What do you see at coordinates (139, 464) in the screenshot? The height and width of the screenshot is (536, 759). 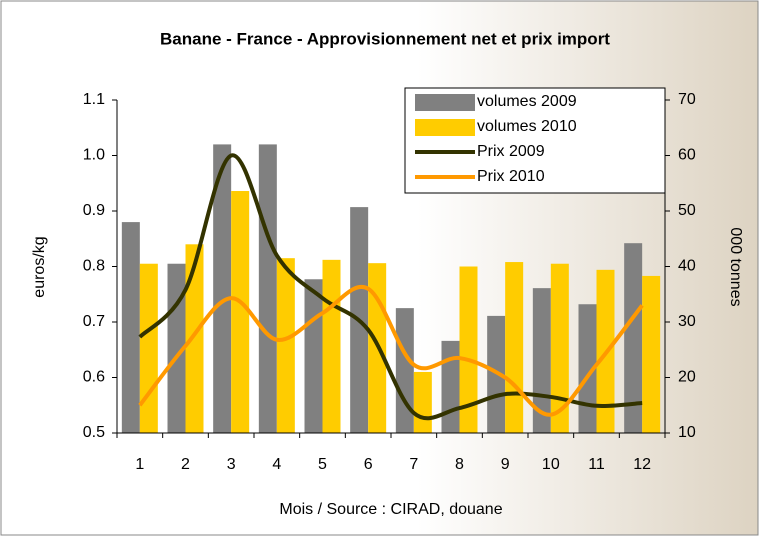 I see `x-tick-label: 1` at bounding box center [139, 464].